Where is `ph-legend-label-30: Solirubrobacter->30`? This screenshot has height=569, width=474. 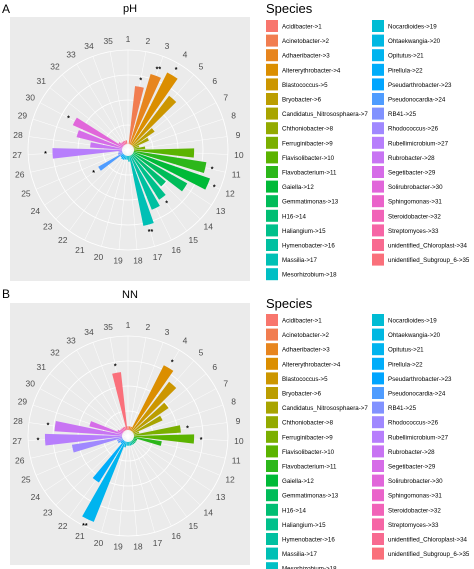 ph-legend-label-30: Solirubrobacter->30 is located at coordinates (415, 187).